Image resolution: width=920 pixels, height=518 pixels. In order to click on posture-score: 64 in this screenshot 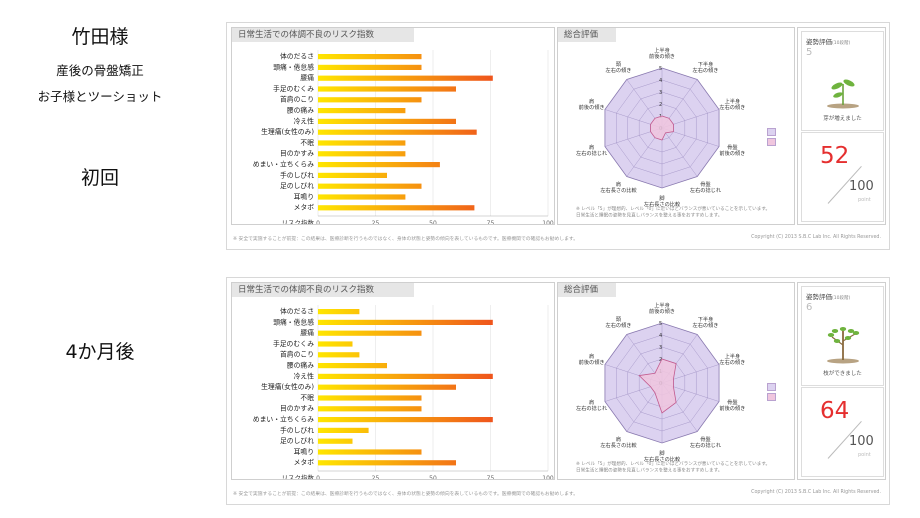, I will do `click(835, 411)`.